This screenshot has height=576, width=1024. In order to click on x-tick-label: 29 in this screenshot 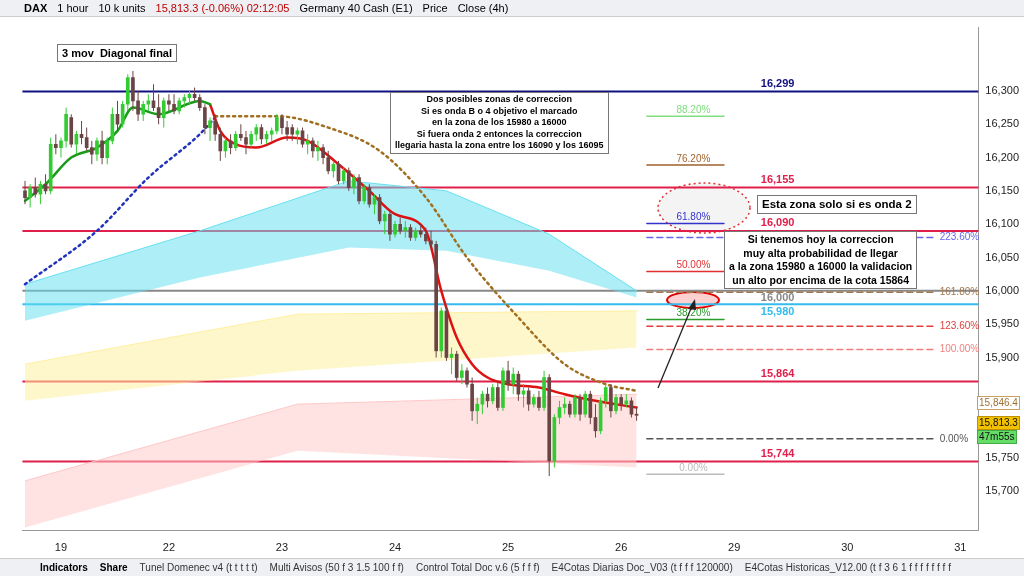, I will do `click(734, 547)`.